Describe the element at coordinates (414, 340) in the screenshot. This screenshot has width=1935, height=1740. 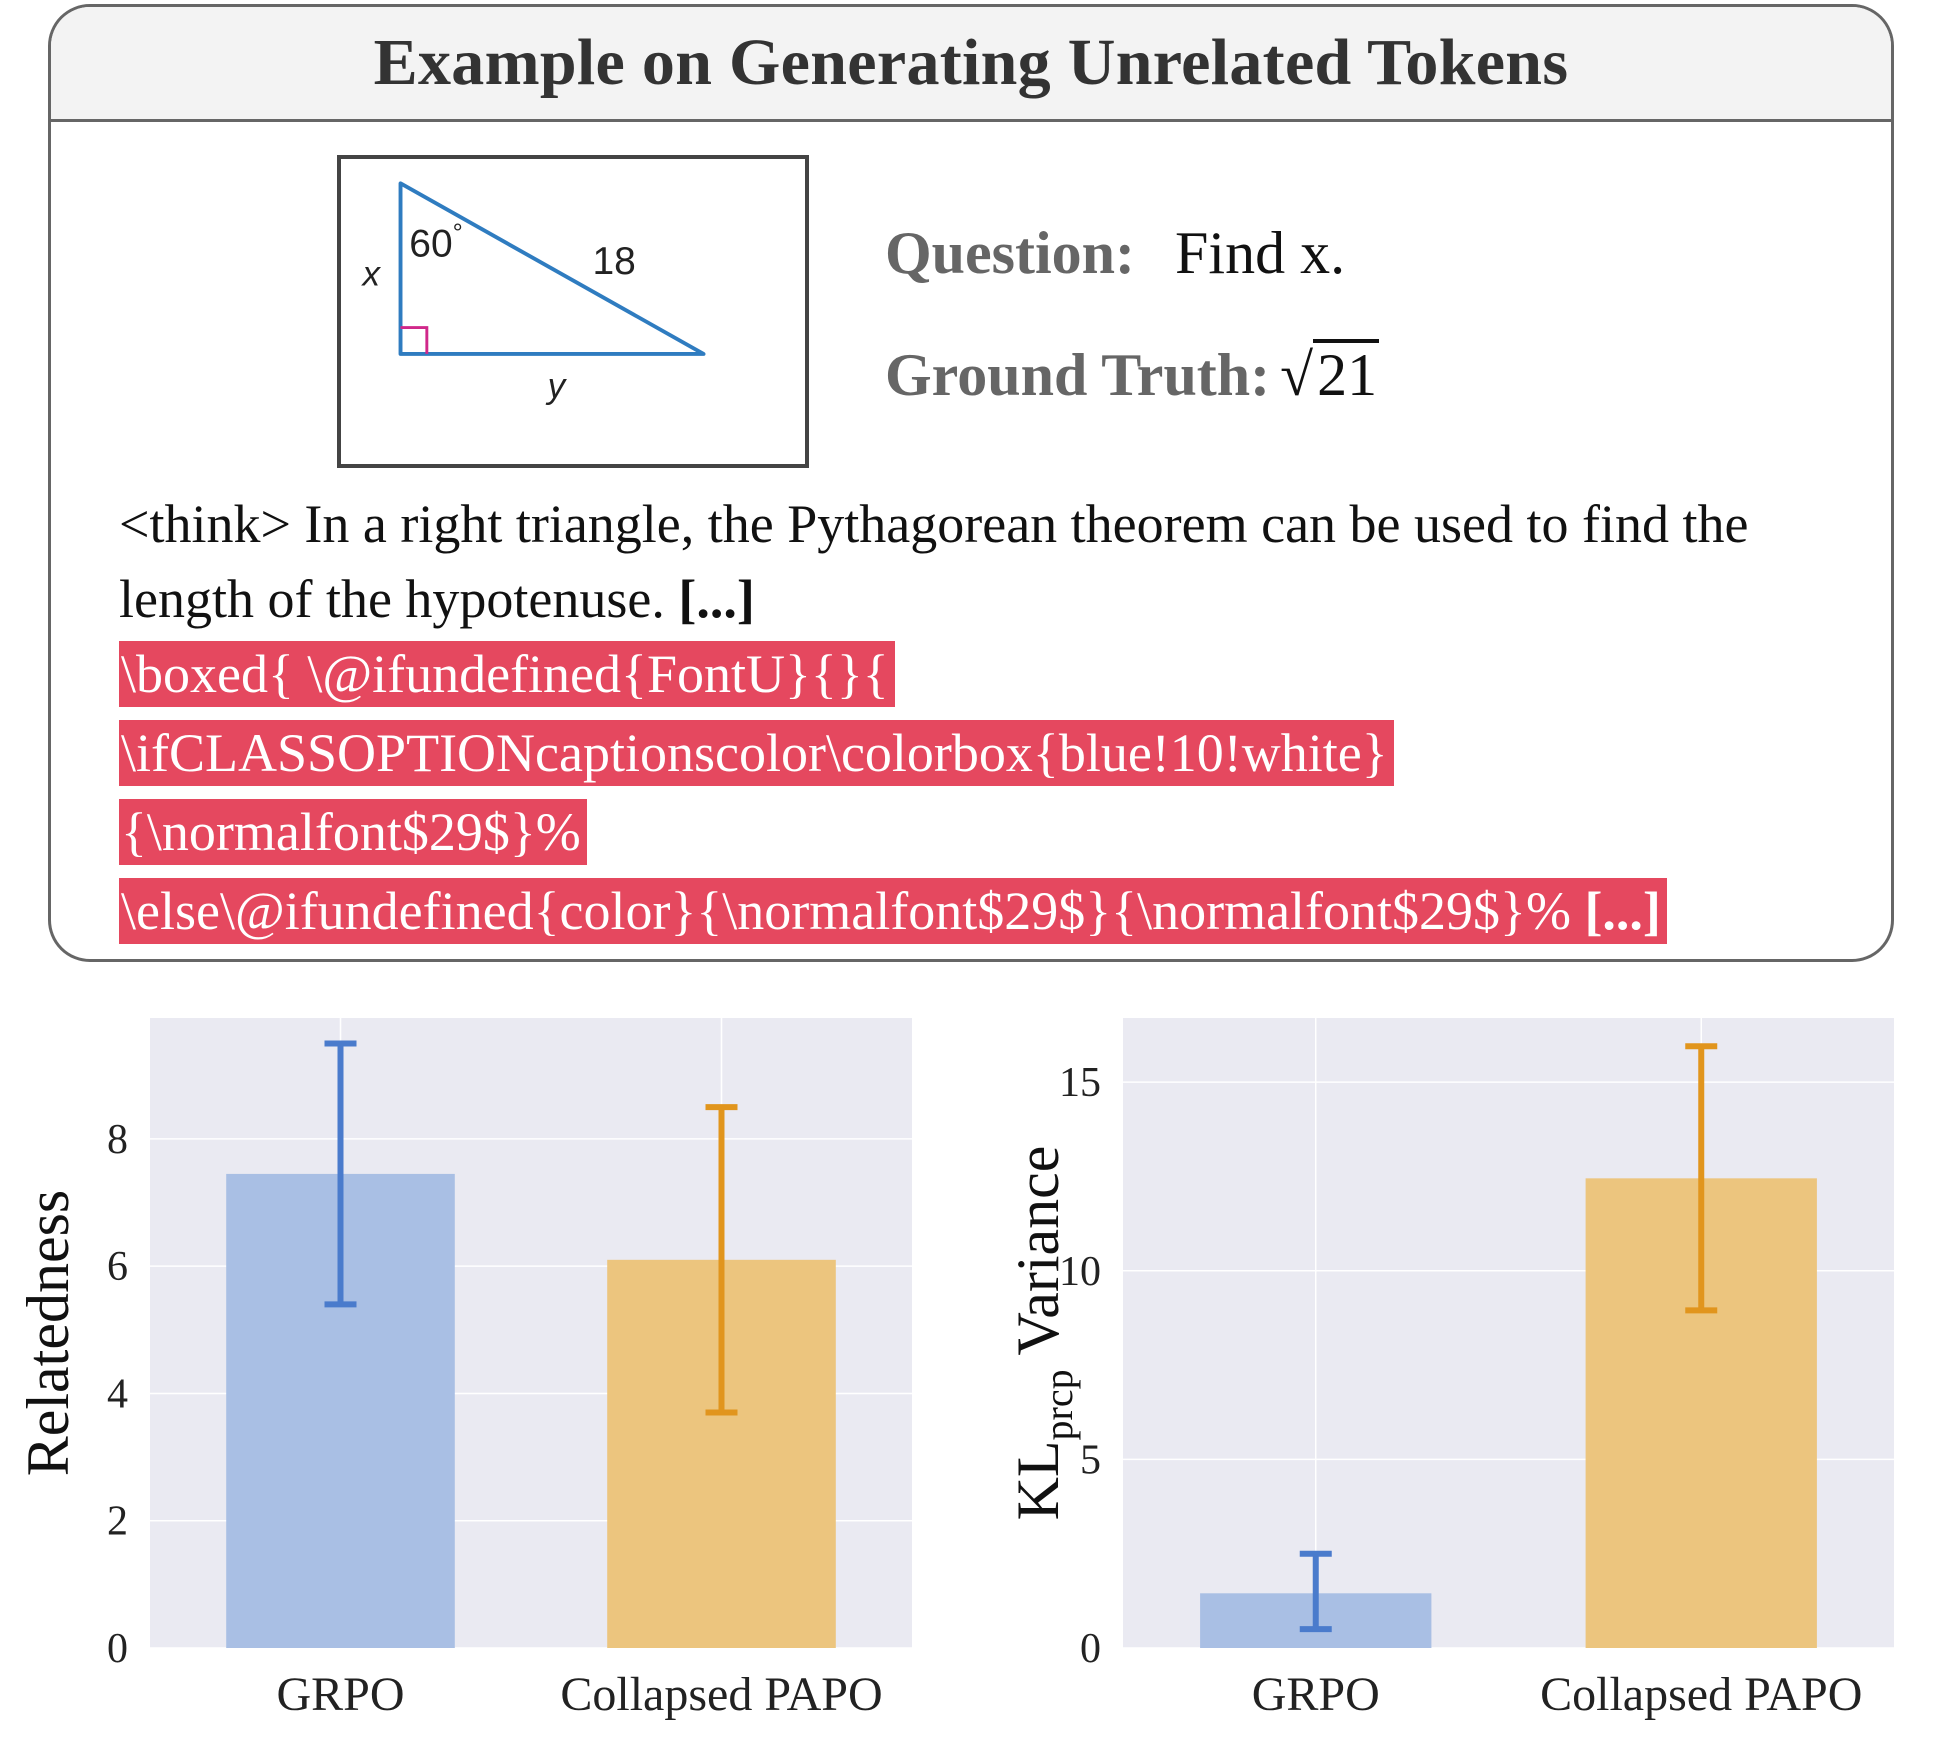
I see `right-angle-marker` at that location.